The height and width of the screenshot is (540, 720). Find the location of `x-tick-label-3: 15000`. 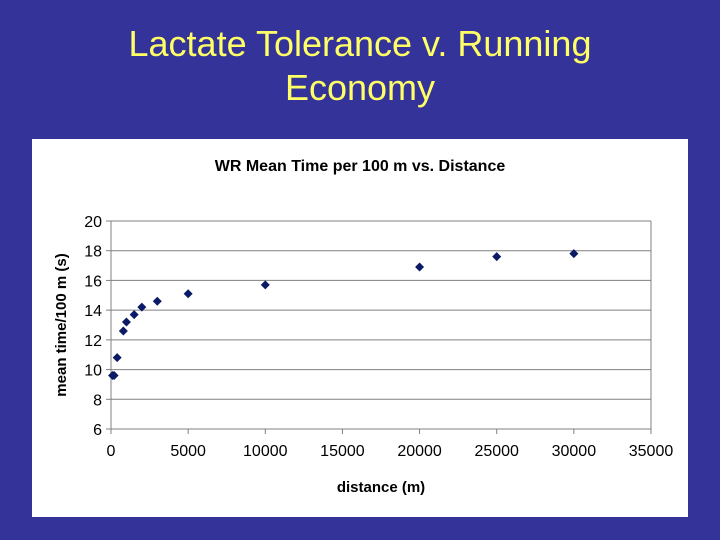

x-tick-label-3: 15000 is located at coordinates (342, 451).